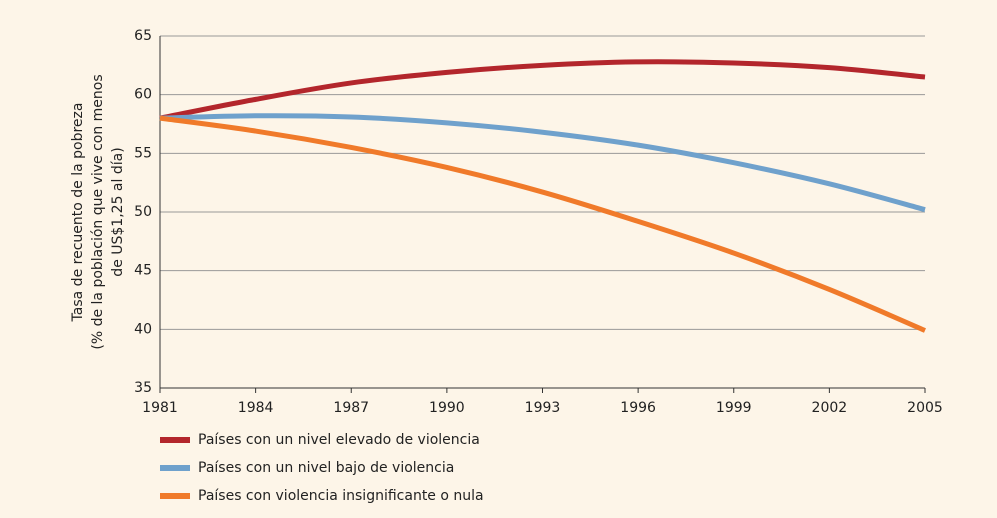 This screenshot has height=518, width=997. Describe the element at coordinates (339, 440) in the screenshot. I see `legend-label: Países con un nivel elevado de violencia` at that location.